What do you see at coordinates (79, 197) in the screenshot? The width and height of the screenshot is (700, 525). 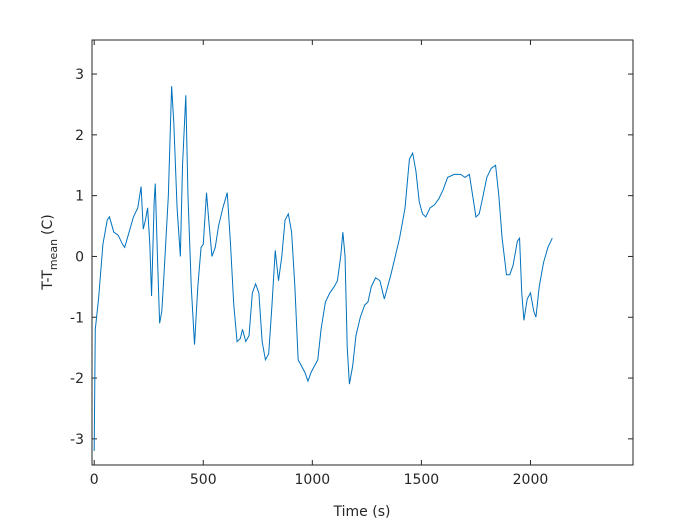 I see `y-tick-label: 1` at bounding box center [79, 197].